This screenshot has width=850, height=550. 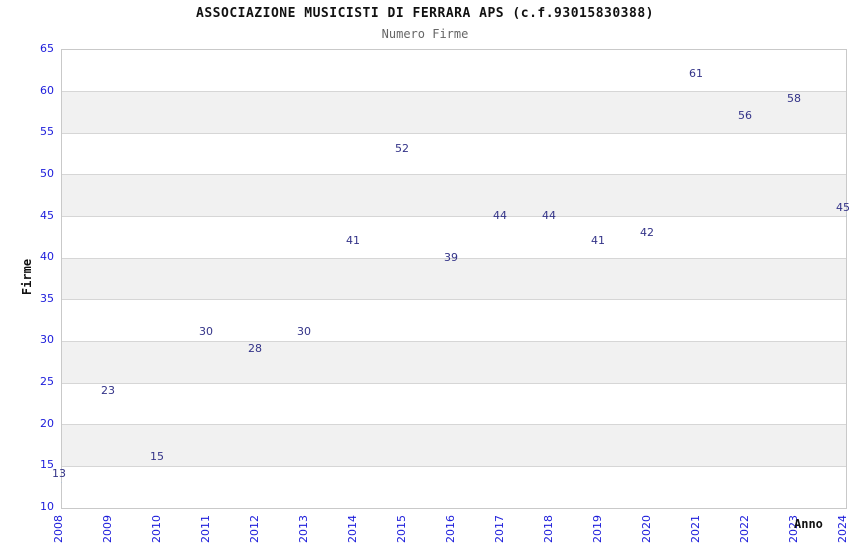 What do you see at coordinates (47, 90) in the screenshot?
I see `y-tick-label: 60` at bounding box center [47, 90].